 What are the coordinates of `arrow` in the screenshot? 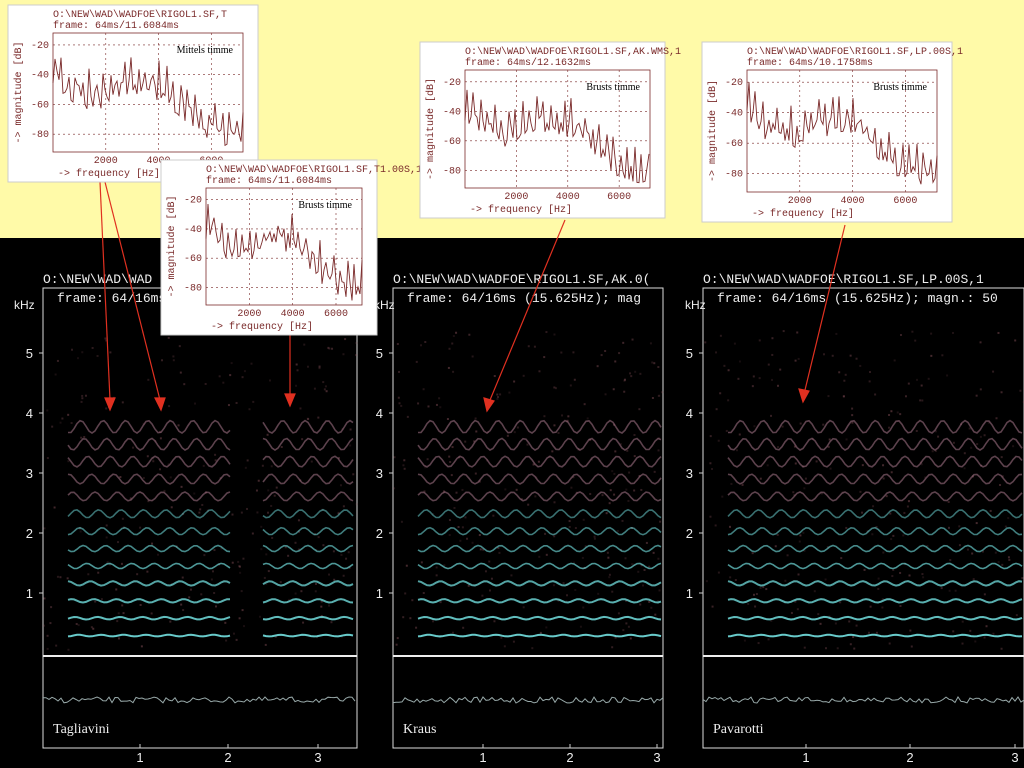 It's located at (132, 291).